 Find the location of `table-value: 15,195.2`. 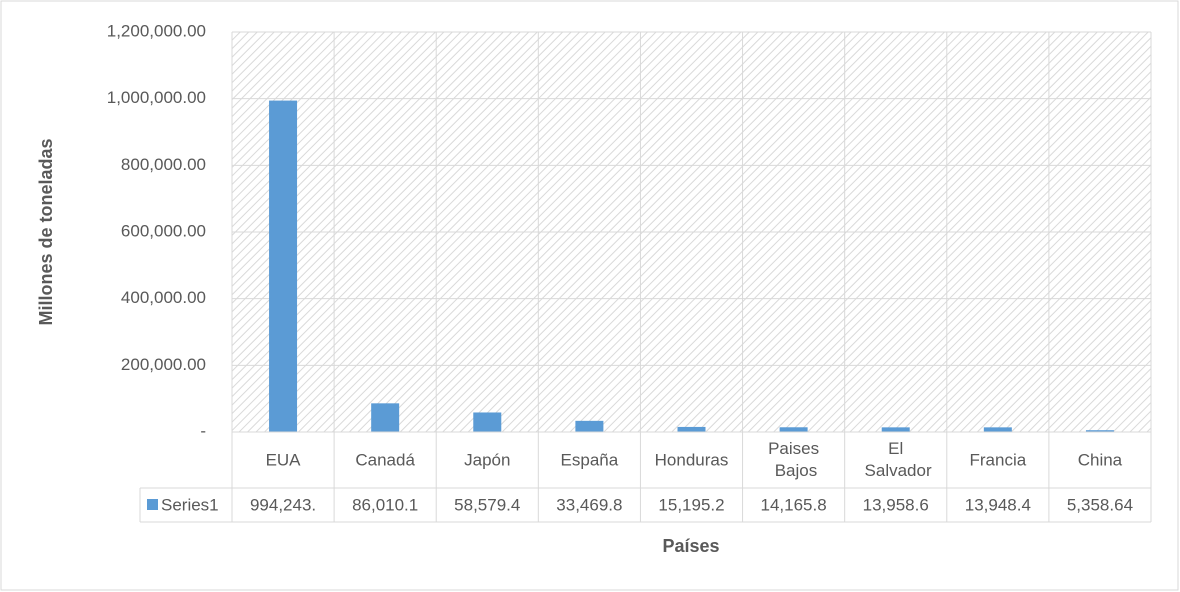

table-value: 15,195.2 is located at coordinates (691, 504).